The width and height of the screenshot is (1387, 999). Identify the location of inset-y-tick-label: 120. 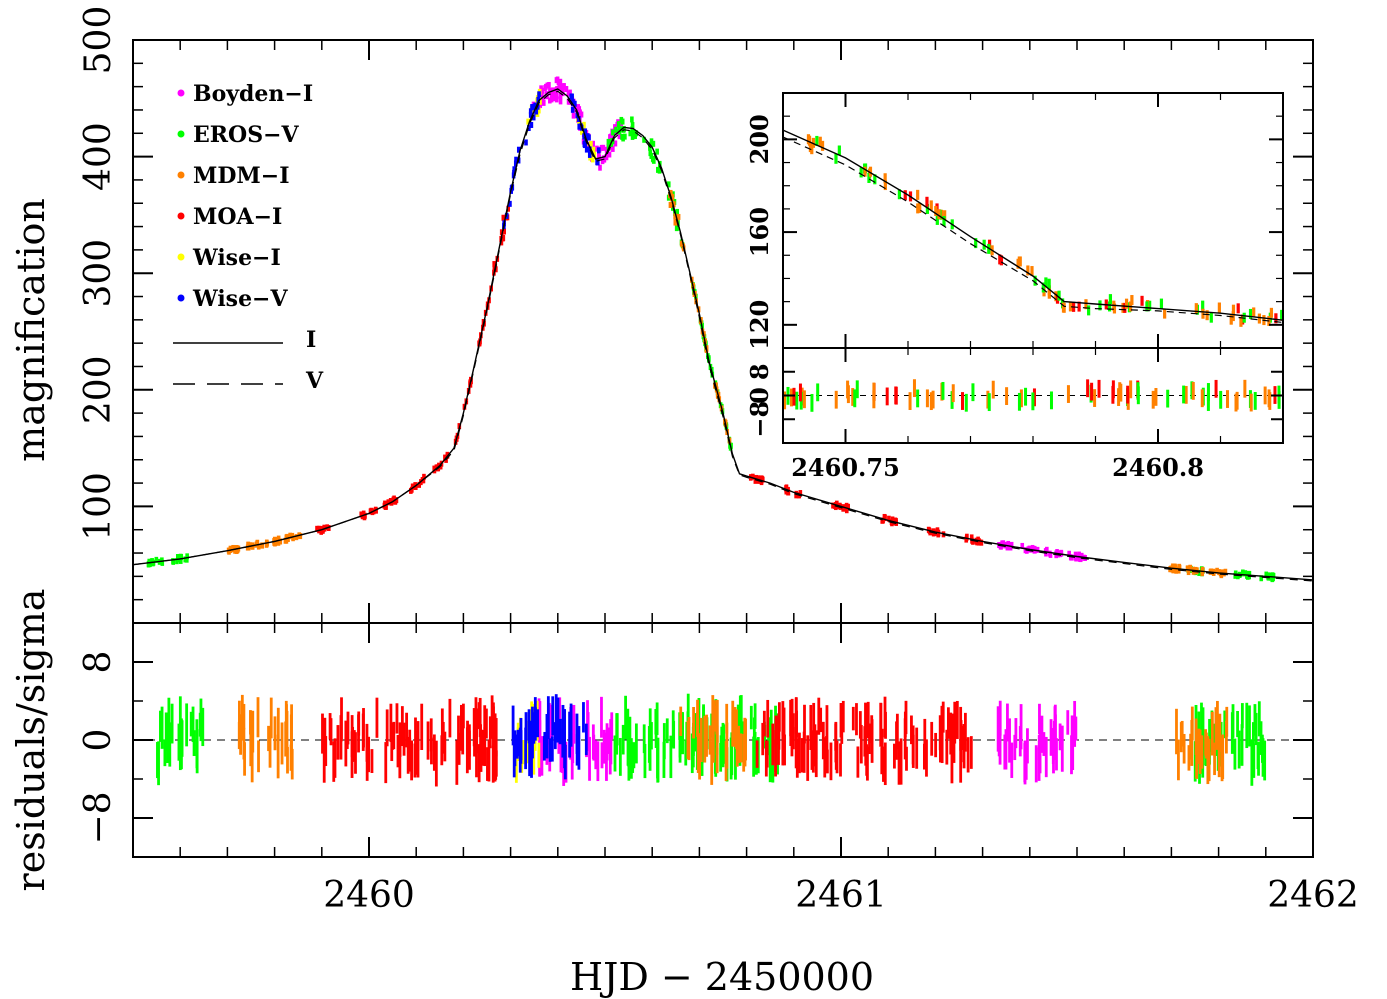
(759, 325).